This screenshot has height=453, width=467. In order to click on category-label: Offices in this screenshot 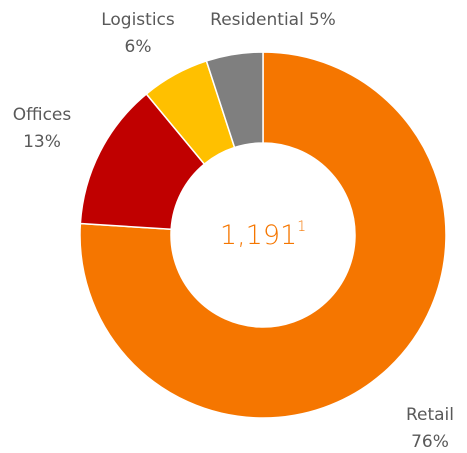, I will do `click(42, 115)`.